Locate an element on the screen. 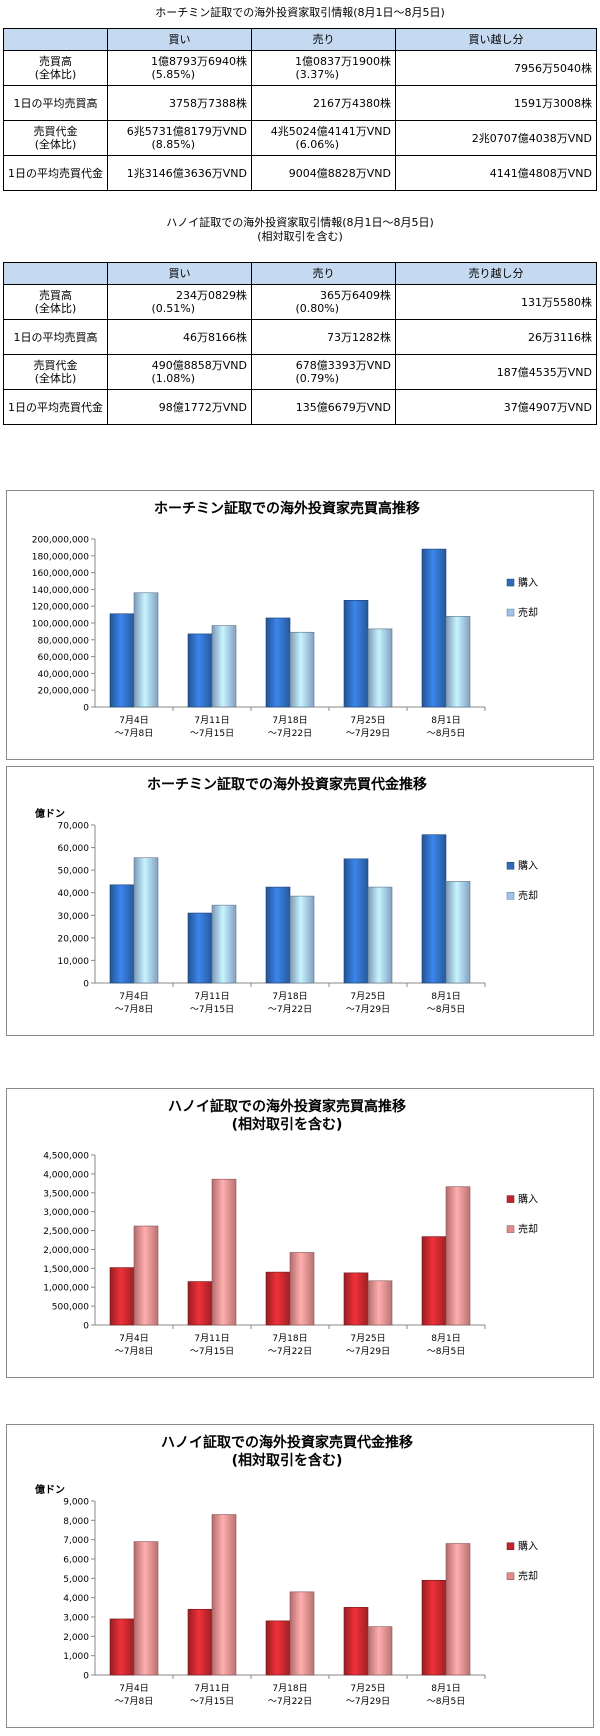 The image size is (600, 1736). cell-value: 26万3116株 is located at coordinates (560, 337).